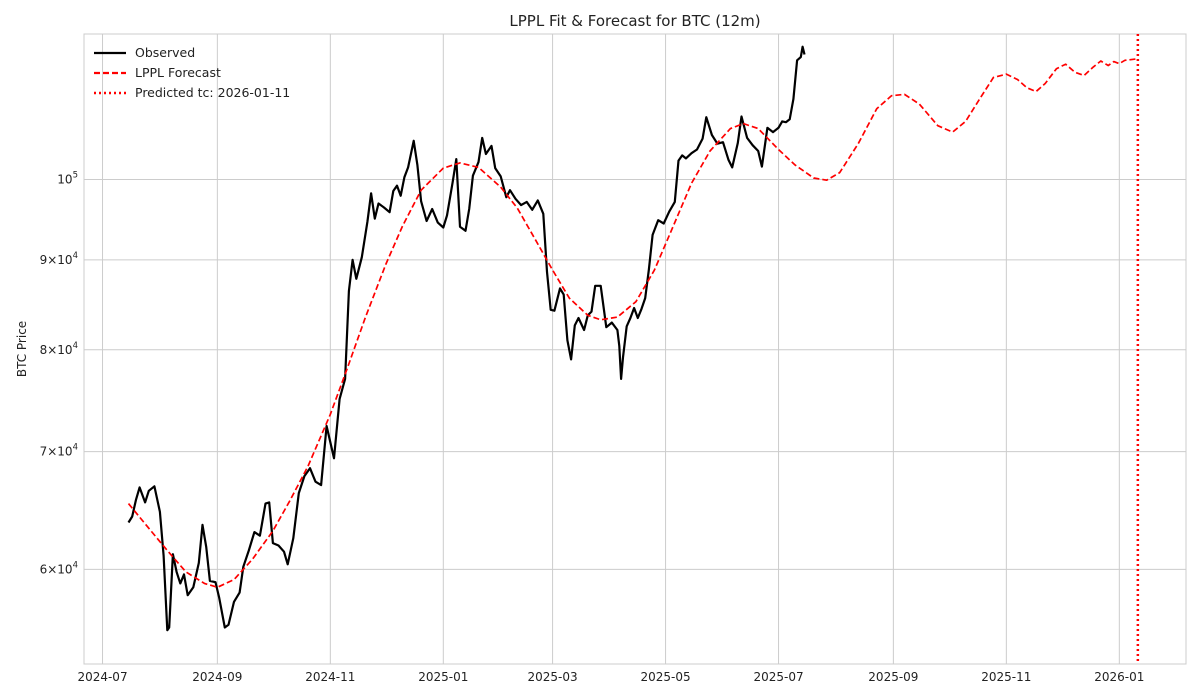 This screenshot has height=700, width=1200. I want to click on chart-title: LPPL Fit & Forecast for BTC (12m), so click(634, 21).